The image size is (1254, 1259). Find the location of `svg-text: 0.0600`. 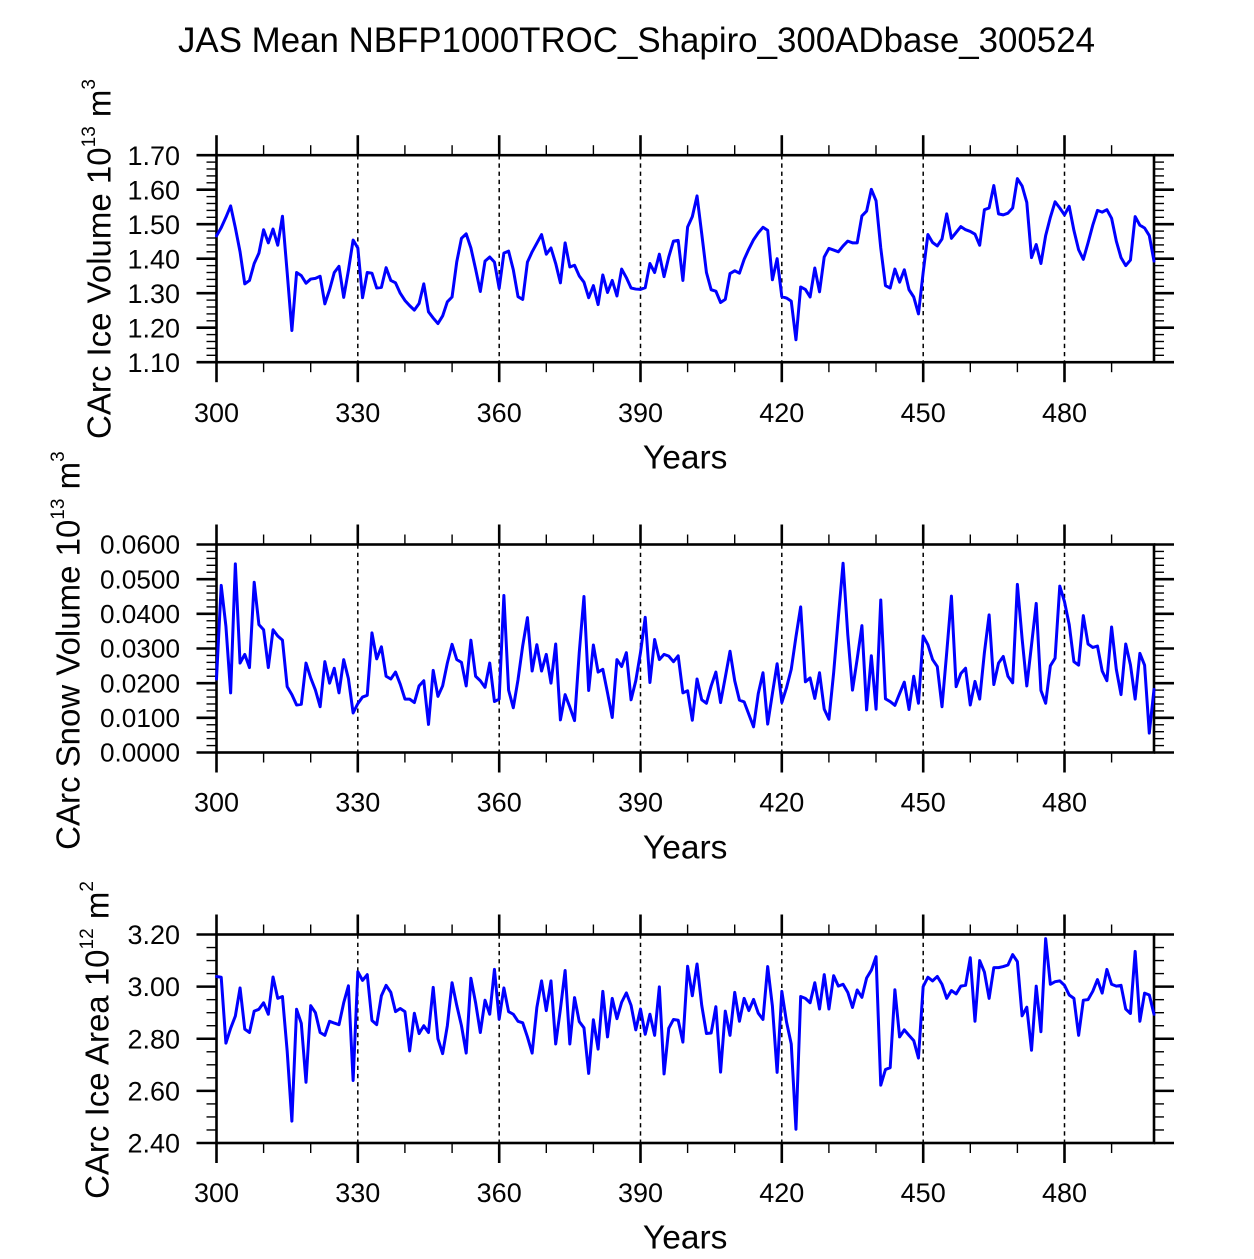

svg-text: 0.0600 is located at coordinates (140, 545).